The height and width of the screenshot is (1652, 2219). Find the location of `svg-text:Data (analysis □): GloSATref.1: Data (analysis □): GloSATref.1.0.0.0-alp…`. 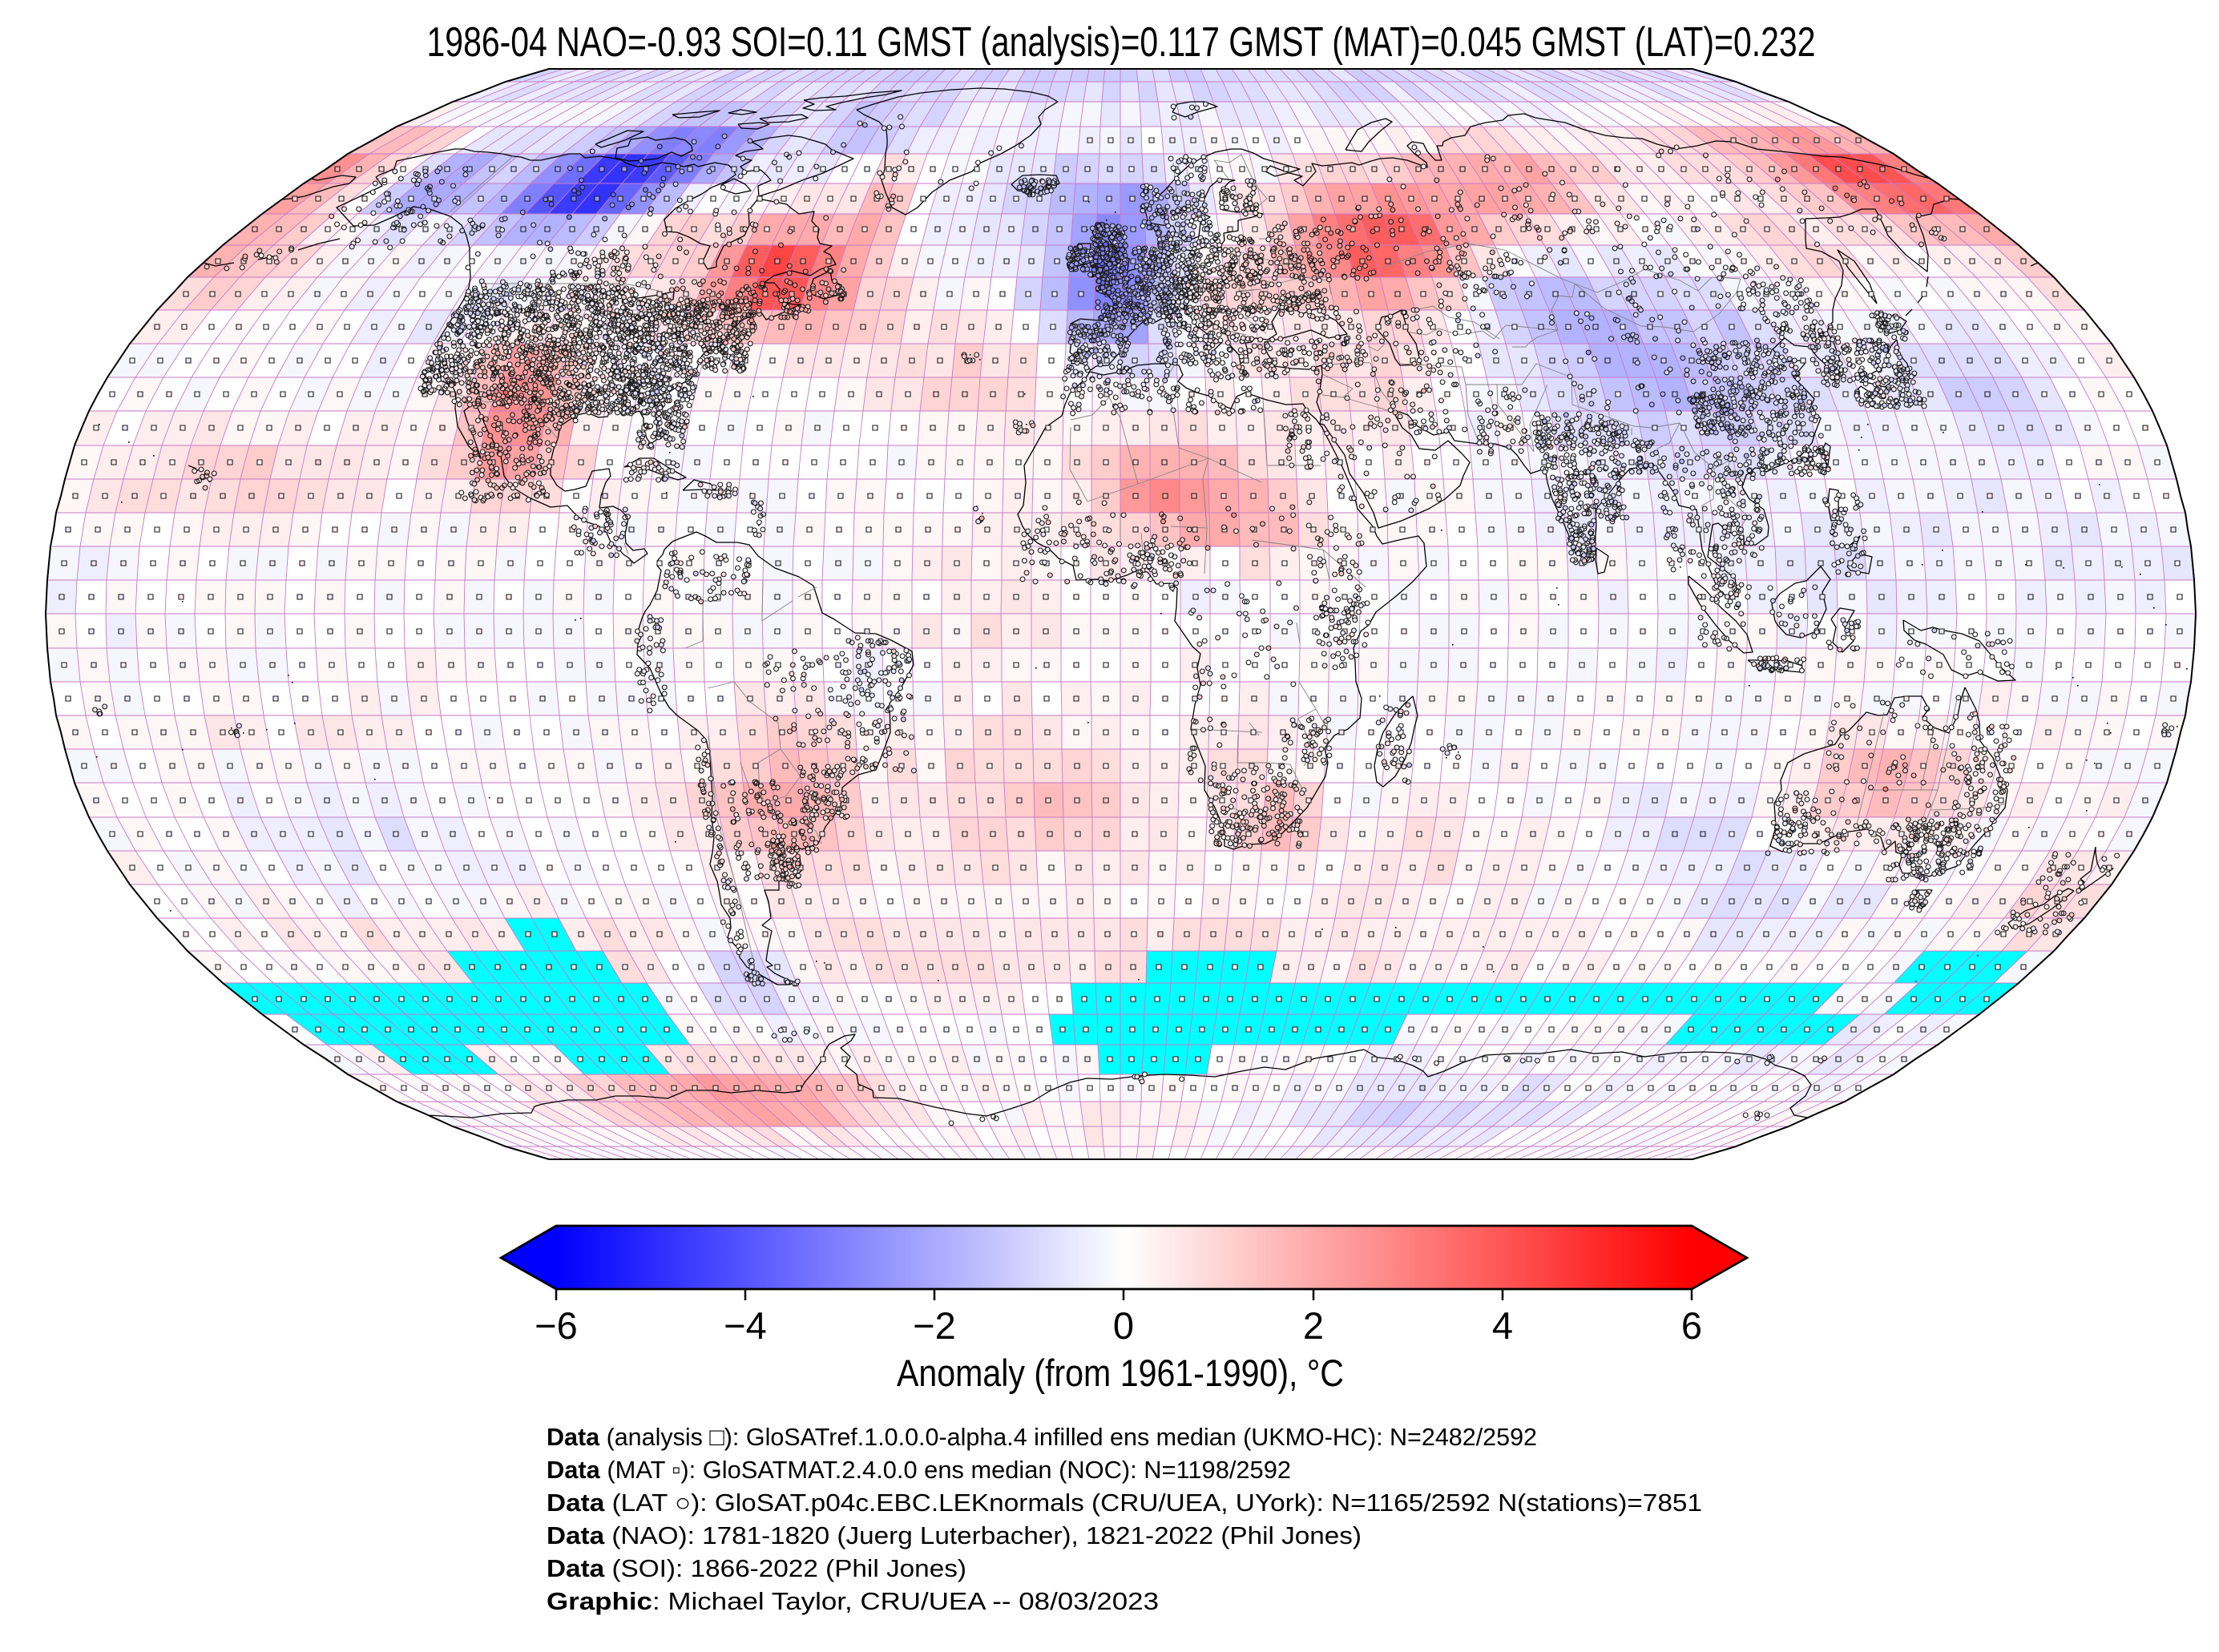

svg-text:Data (analysis □): GloSATref.1: Data (analysis □): GloSATref.1.0.0.0-alp… is located at coordinates (1042, 1437).